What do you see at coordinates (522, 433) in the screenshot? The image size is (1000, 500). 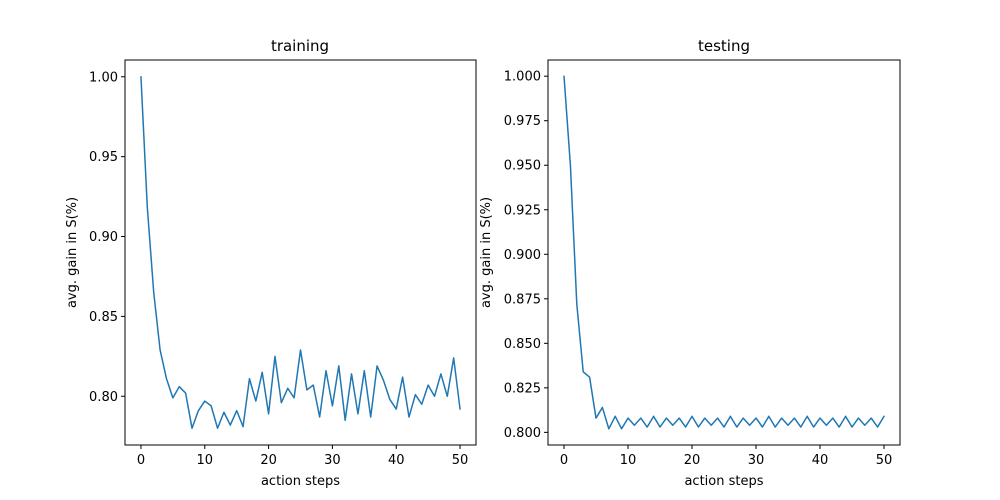 I see `y-tick-label: 0.800` at bounding box center [522, 433].